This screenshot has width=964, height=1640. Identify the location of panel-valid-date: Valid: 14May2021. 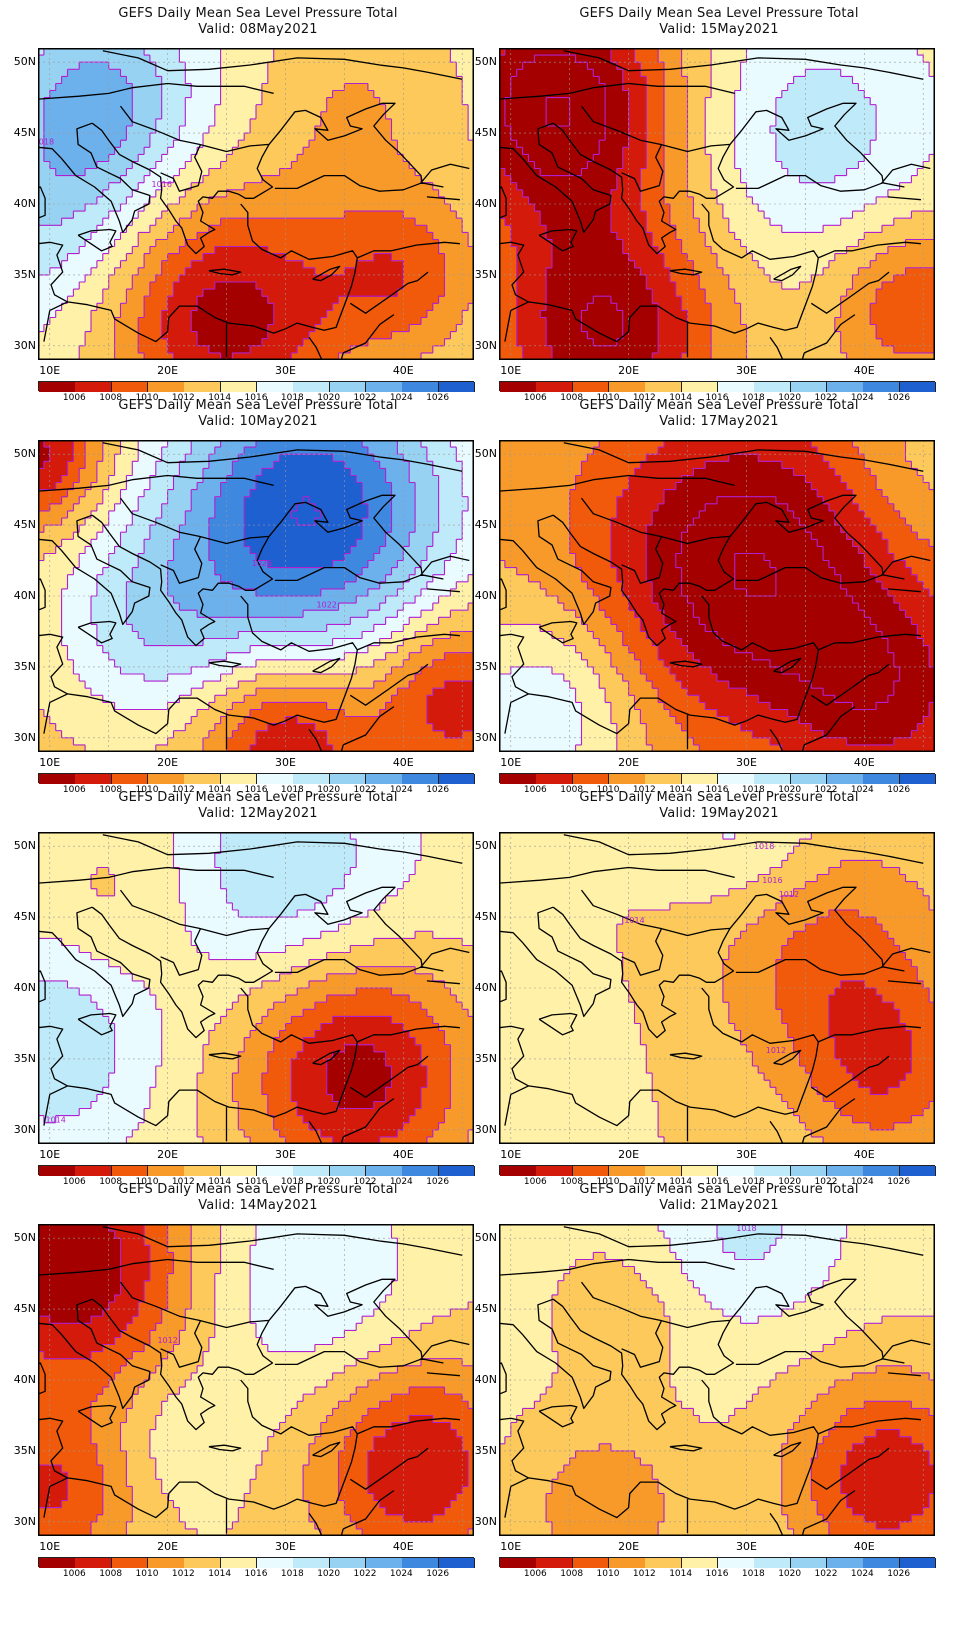
(258, 1206).